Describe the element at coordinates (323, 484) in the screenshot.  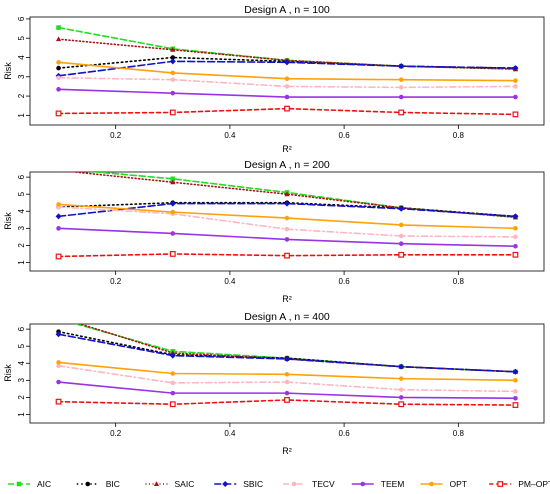
I see `legend-label: TECV` at that location.